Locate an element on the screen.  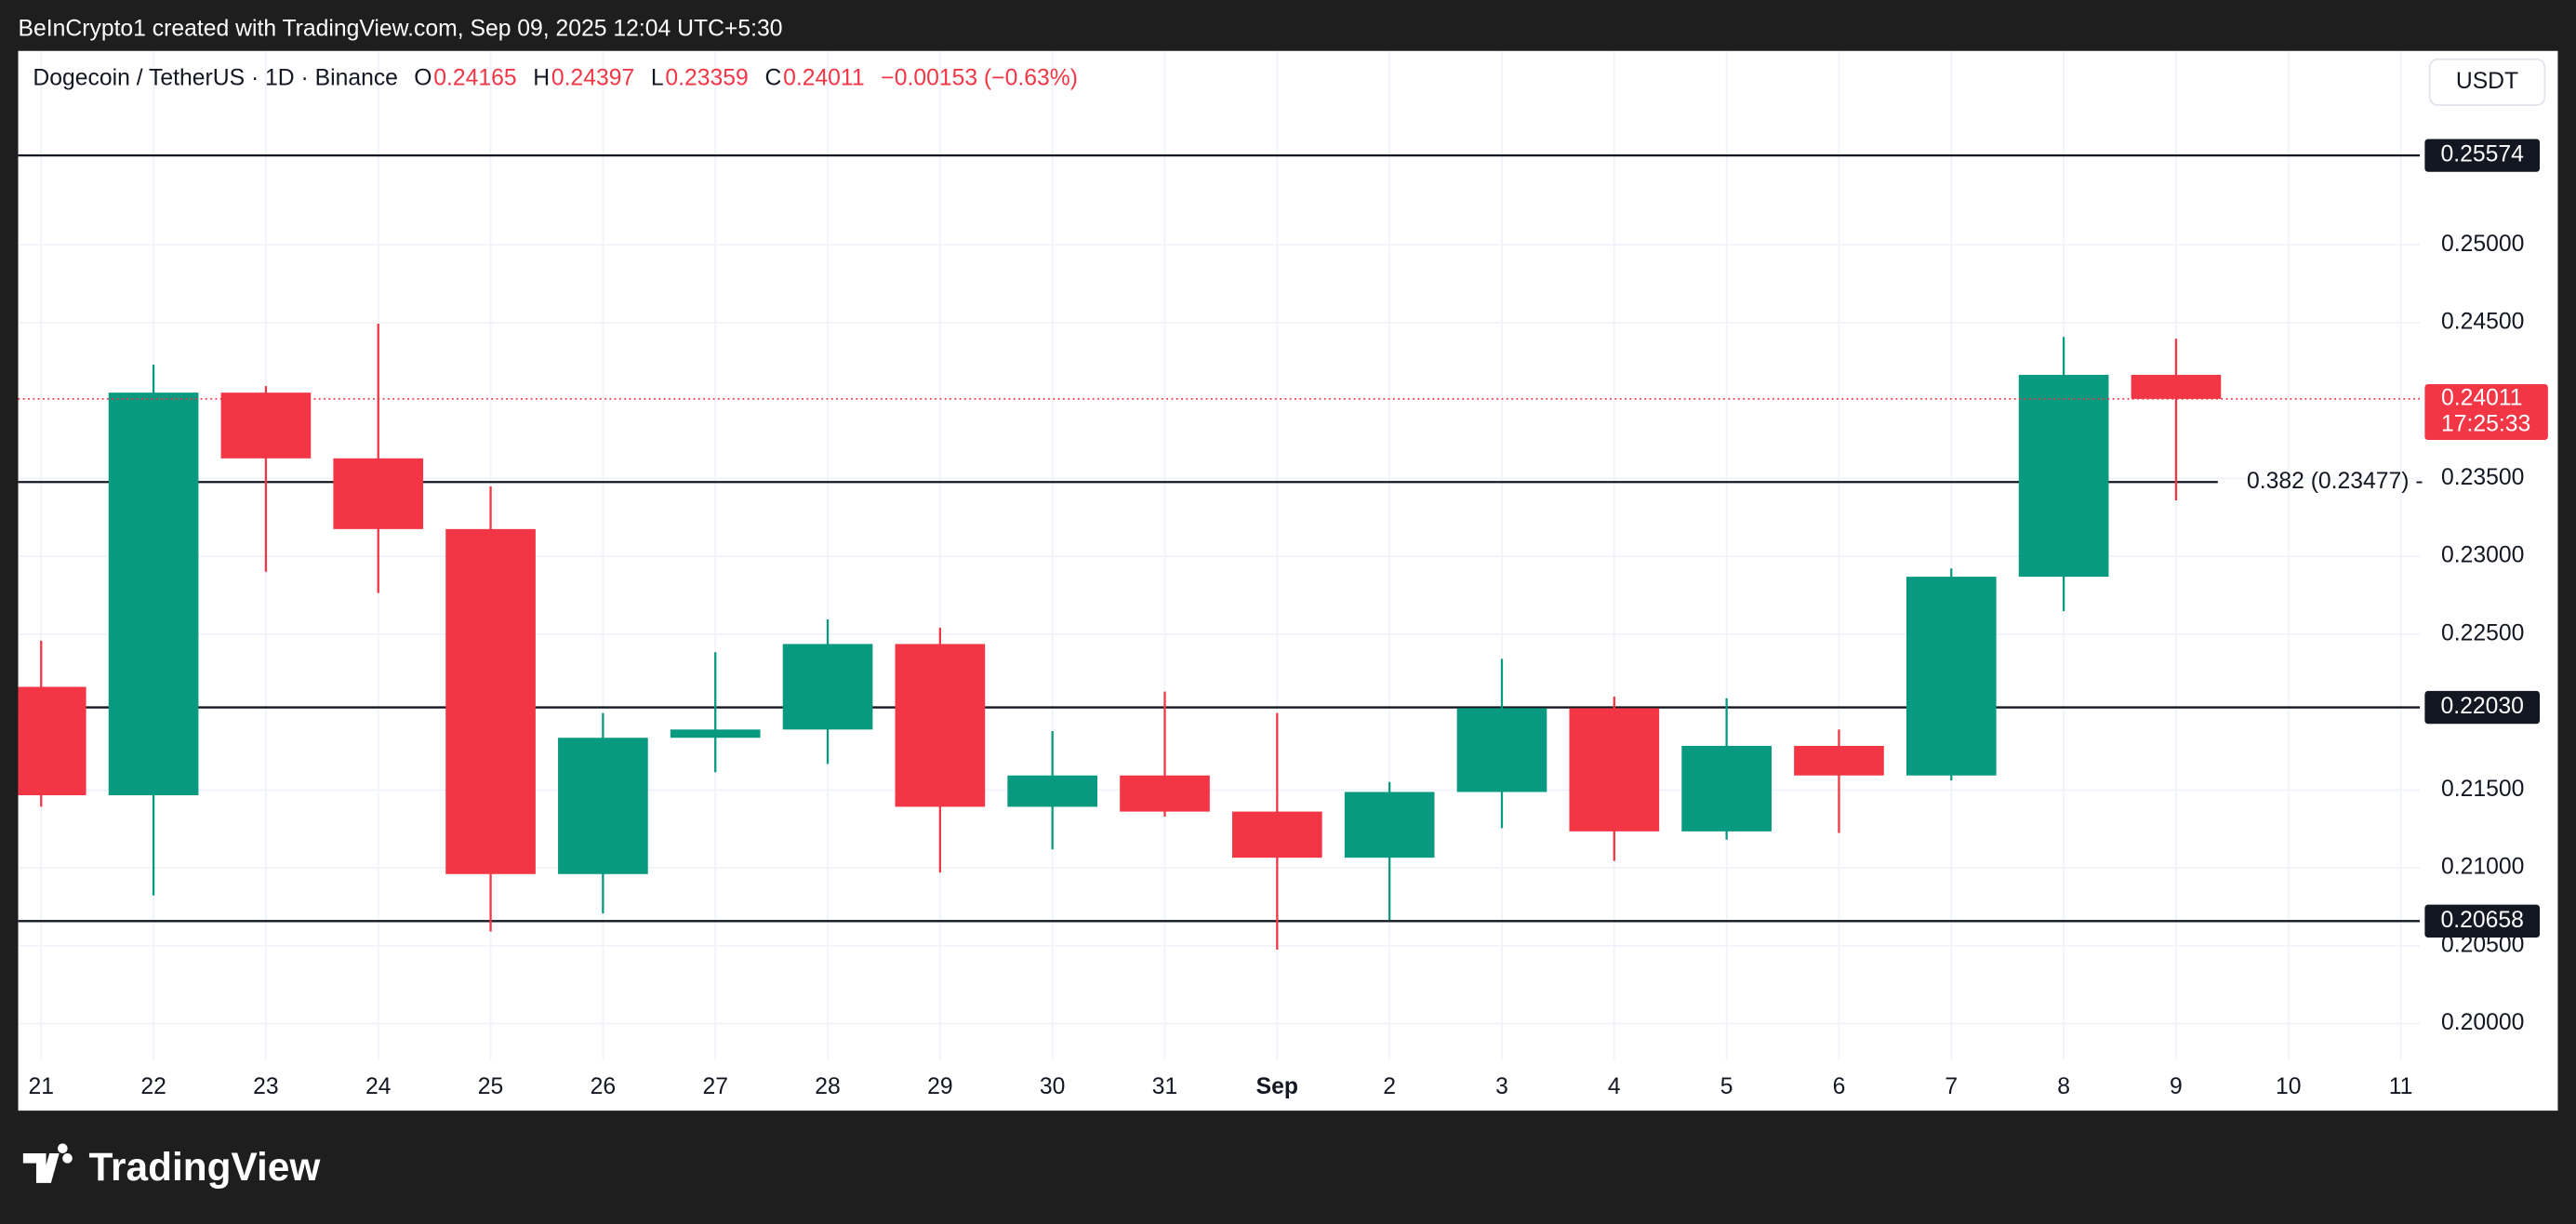
y-tick-label: 0.23500 is located at coordinates (2482, 477).